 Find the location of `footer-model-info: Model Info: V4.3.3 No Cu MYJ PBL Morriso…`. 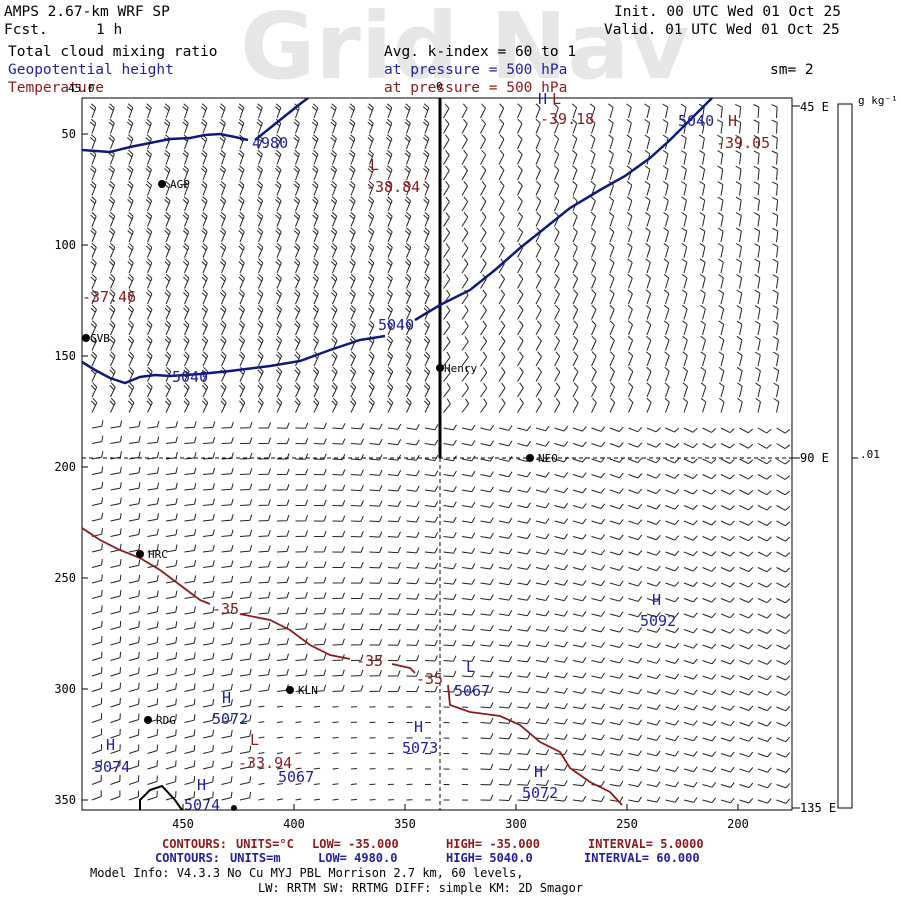

footer-model-info: Model Info: V4.3.3 No Cu MYJ PBL Morriso… is located at coordinates (306, 873).